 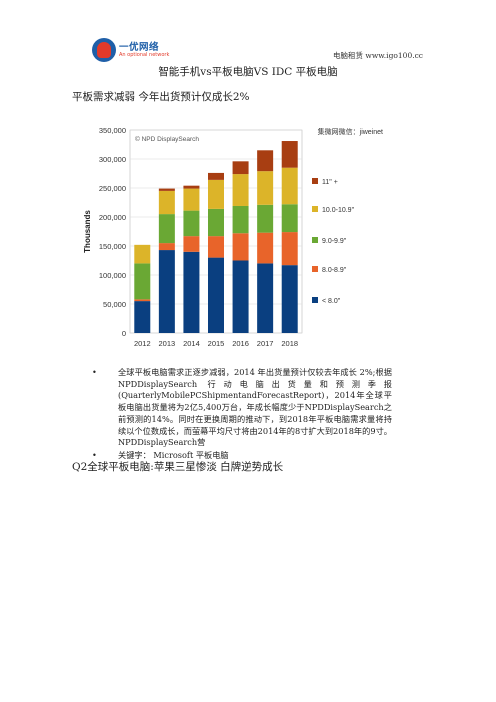 What do you see at coordinates (142, 343) in the screenshot?
I see `x-tick-label: 2012` at bounding box center [142, 343].